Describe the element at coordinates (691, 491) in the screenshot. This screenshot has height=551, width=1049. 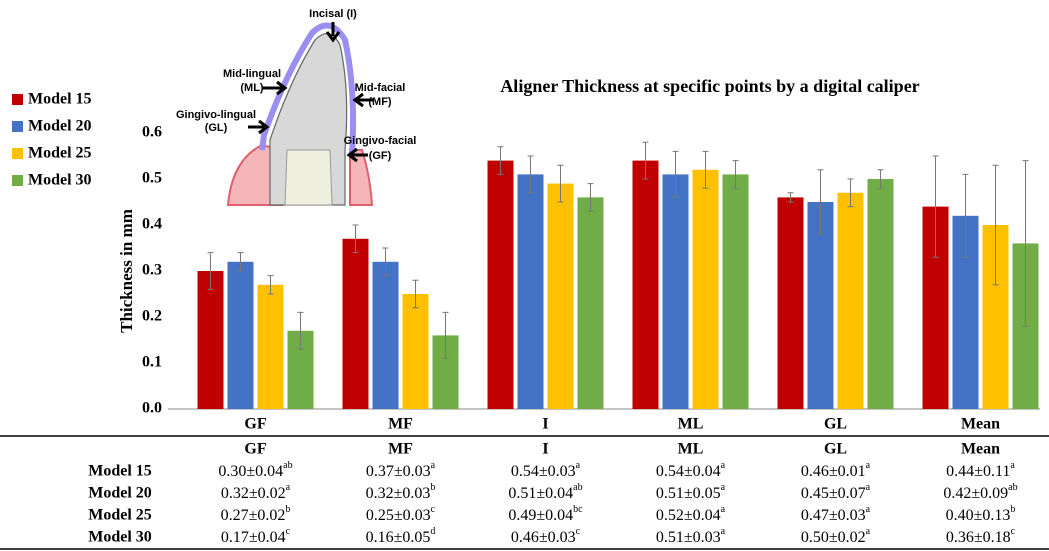
I see `table-cell: 0.51±0.05a` at that location.